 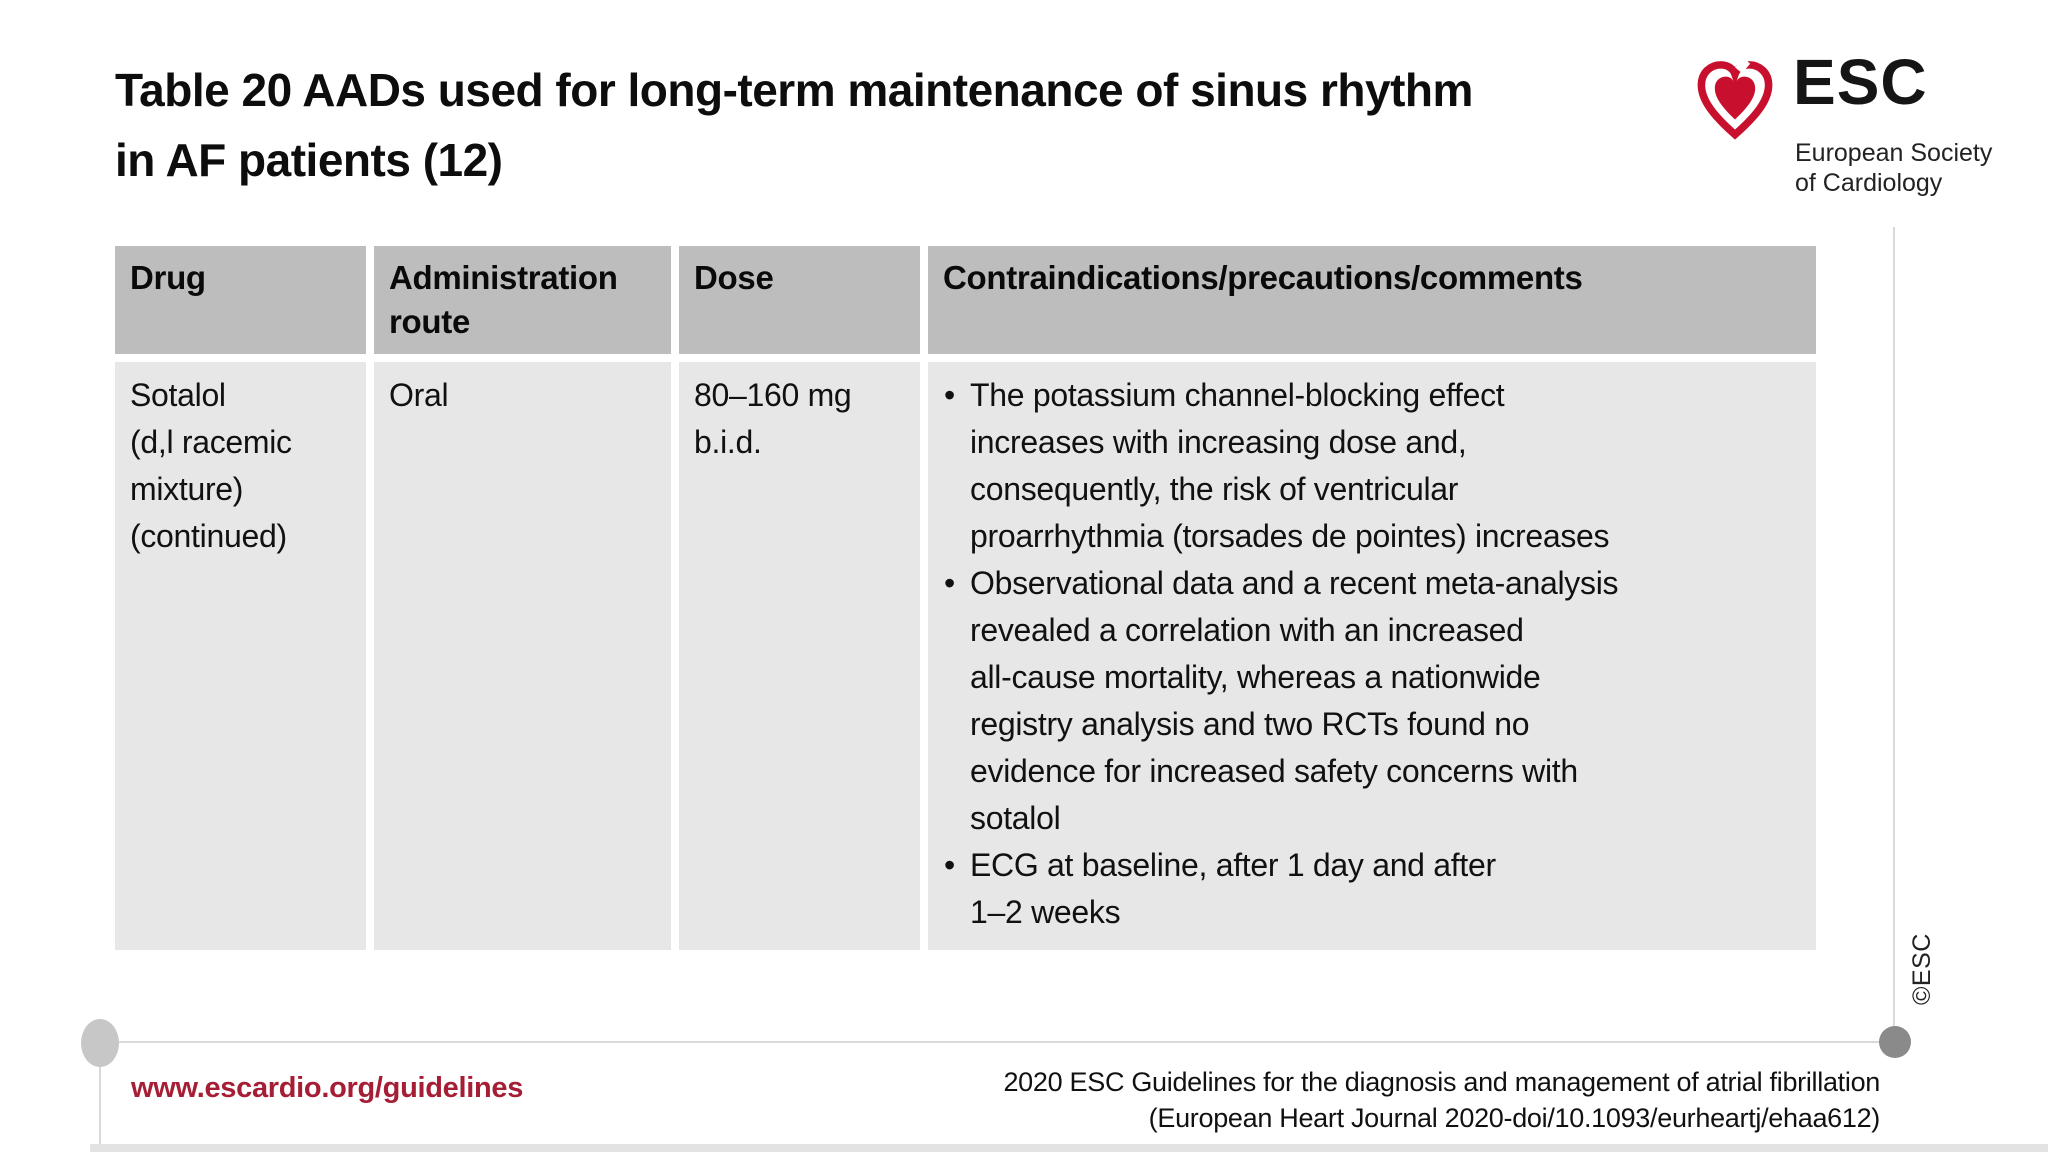 What do you see at coordinates (1860, 82) in the screenshot?
I see `esc-logo-abbr: ESC` at bounding box center [1860, 82].